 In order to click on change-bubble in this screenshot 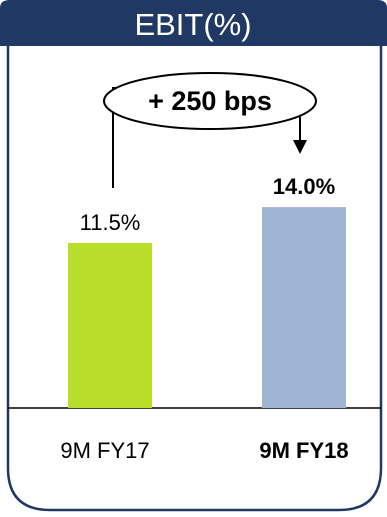, I will do `click(210, 101)`.